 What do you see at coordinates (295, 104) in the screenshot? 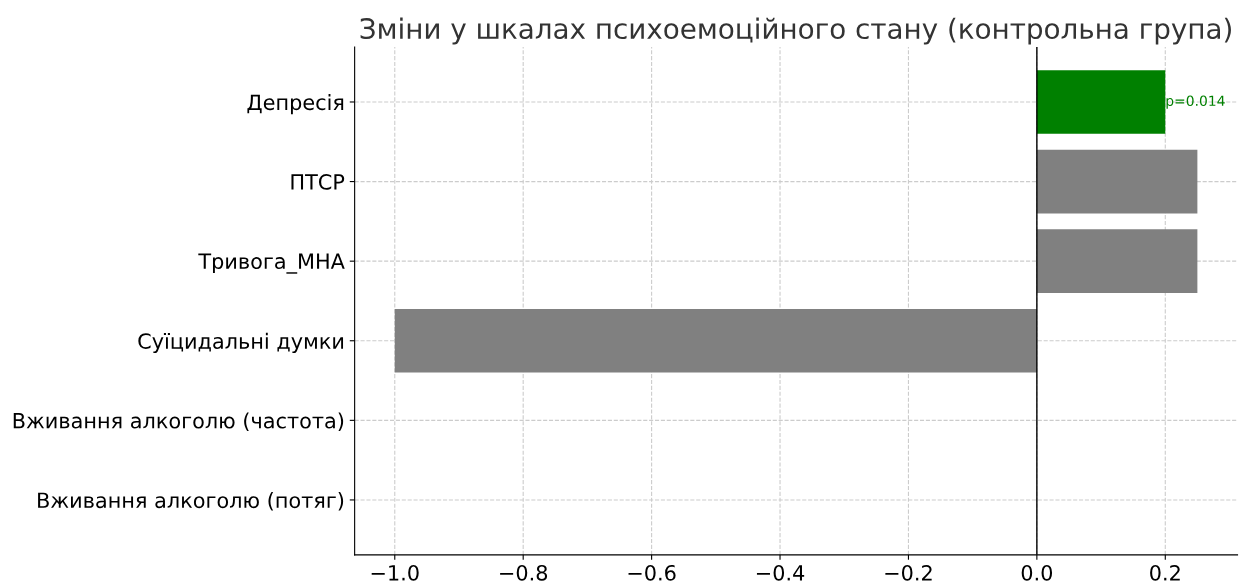
I see `y-tick-label: Депресія` at bounding box center [295, 104].